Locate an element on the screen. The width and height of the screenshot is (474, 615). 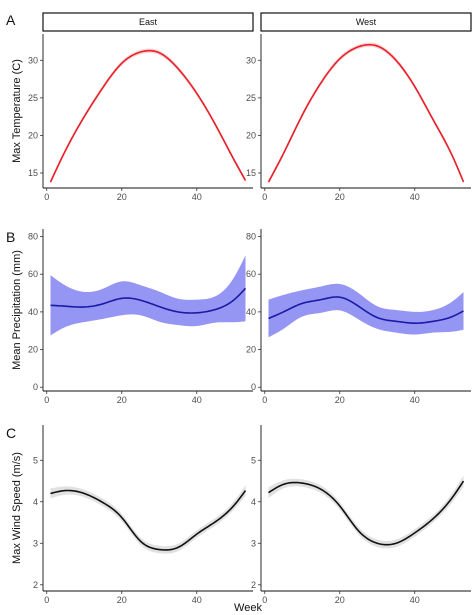
panel-letter-c: C is located at coordinates (11, 433).